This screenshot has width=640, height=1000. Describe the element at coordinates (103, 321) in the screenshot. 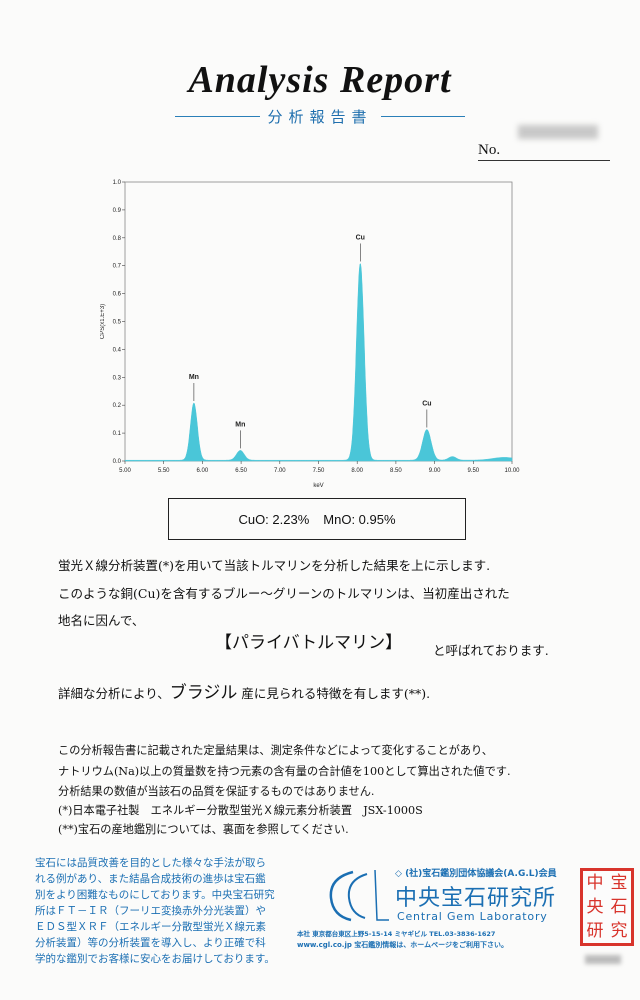

I see `y-axis-label: CPS(x1.E+3)` at that location.